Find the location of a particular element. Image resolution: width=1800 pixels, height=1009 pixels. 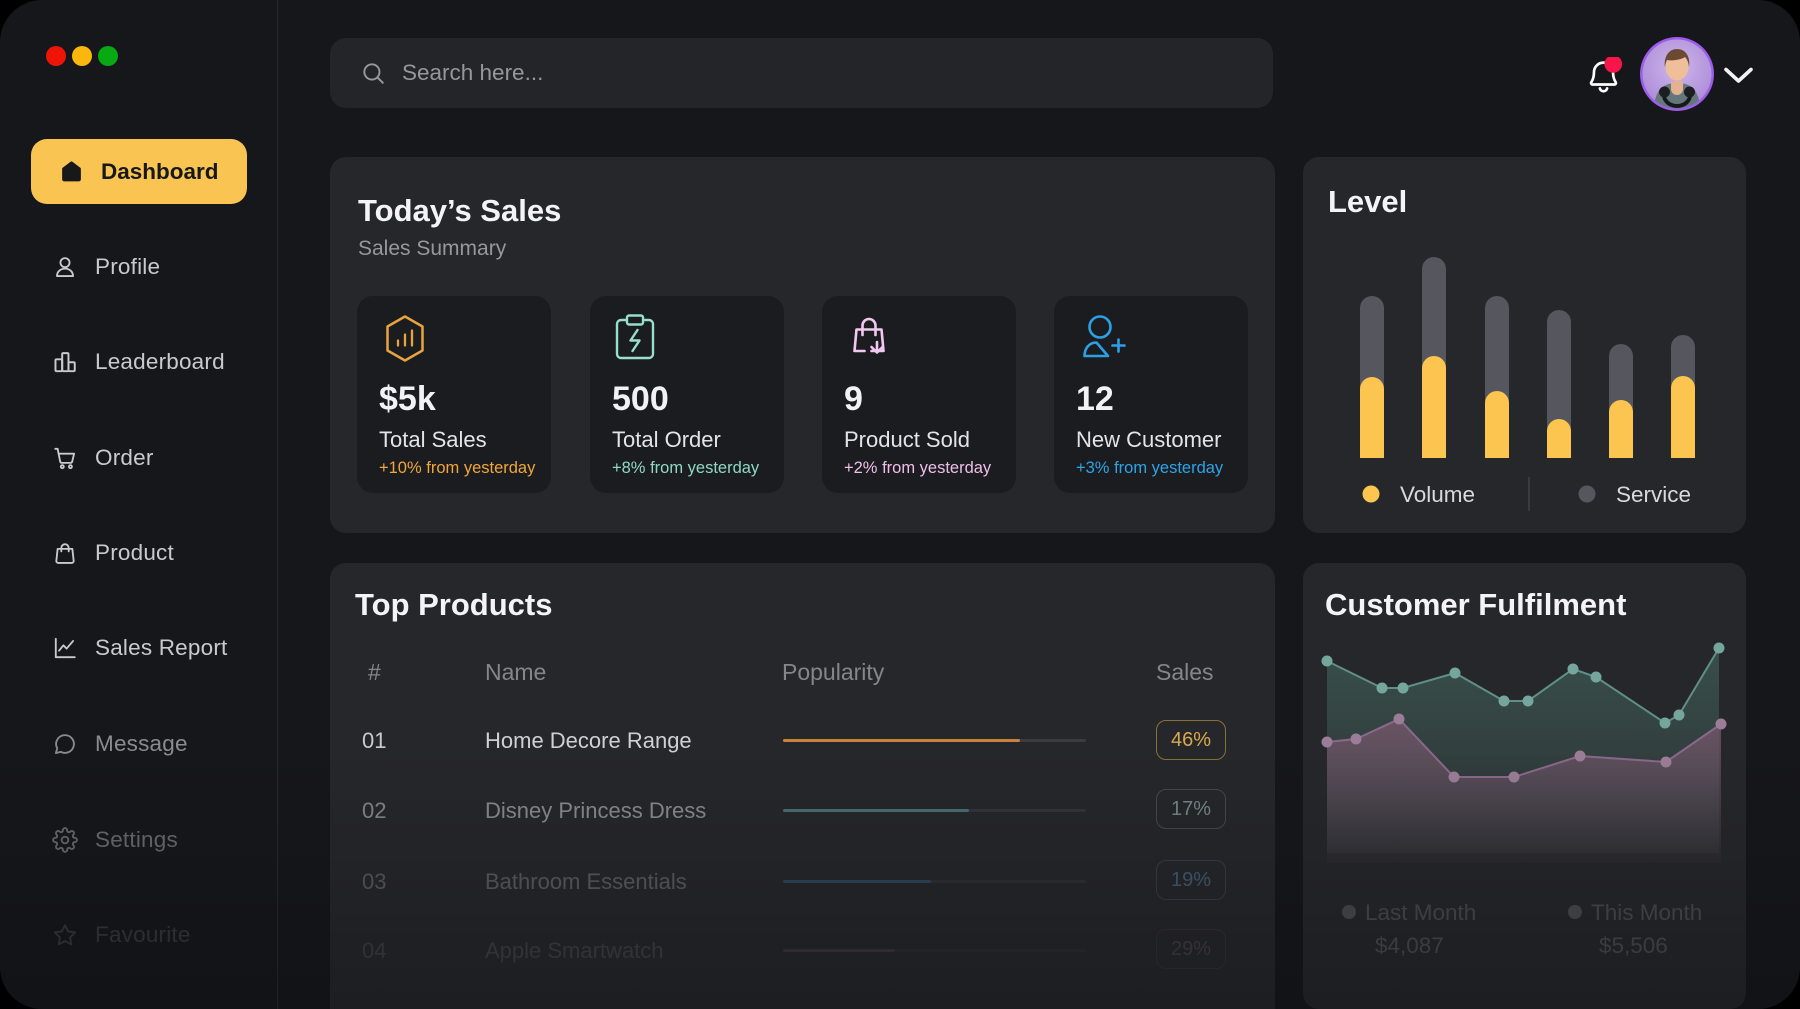

svg-text: Last Month is located at coordinates (1420, 912).